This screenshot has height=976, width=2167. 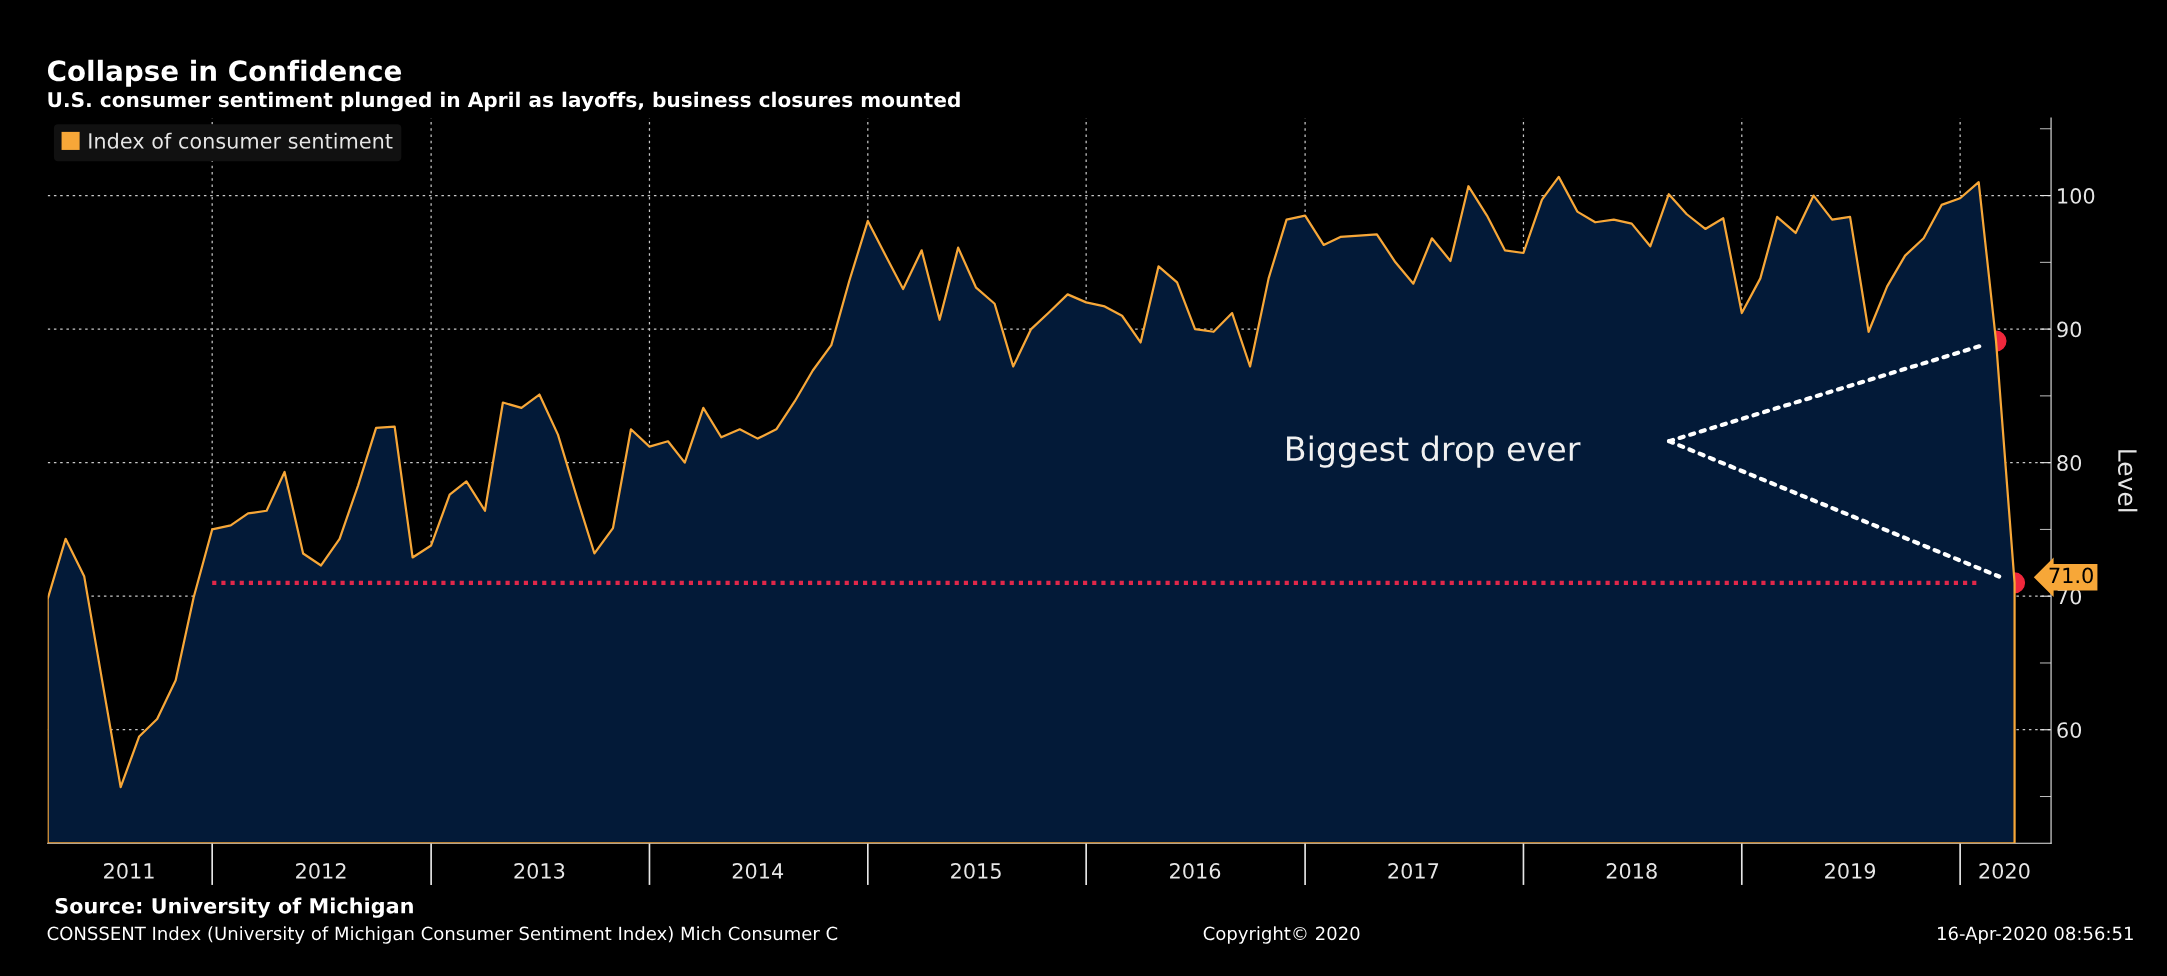 I want to click on y-tick-label: 100, so click(x=2076, y=196).